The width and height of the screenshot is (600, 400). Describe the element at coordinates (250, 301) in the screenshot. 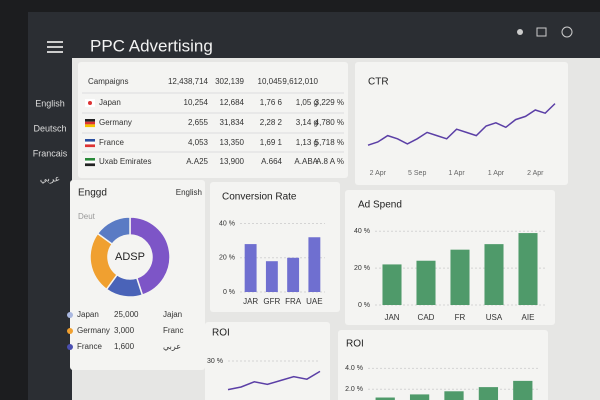

I see `x-tick-label: JAR` at that location.